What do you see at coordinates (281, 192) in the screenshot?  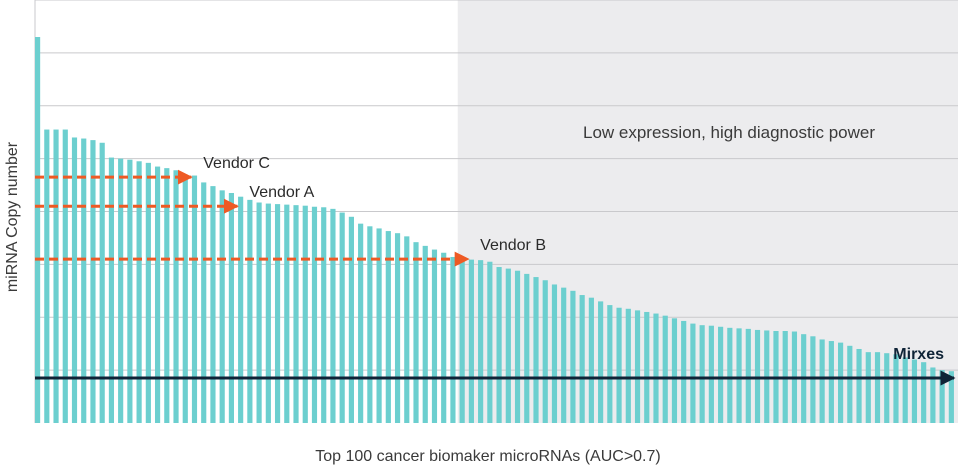 I see `threshold-label-vendor-a: Vendor A` at bounding box center [281, 192].